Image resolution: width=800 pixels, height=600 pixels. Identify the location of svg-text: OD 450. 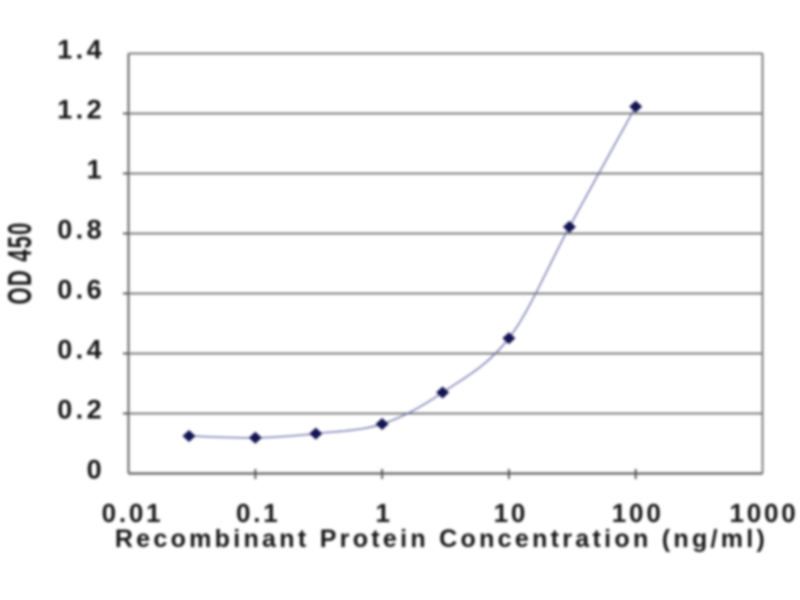
(20, 263).